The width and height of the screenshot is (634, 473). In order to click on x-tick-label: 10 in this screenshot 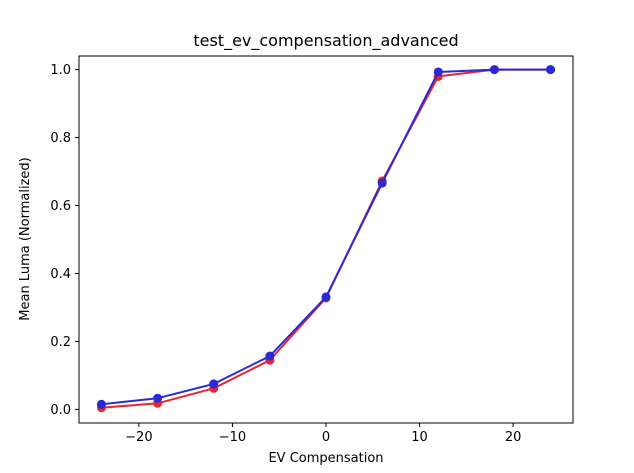, I will do `click(419, 437)`.